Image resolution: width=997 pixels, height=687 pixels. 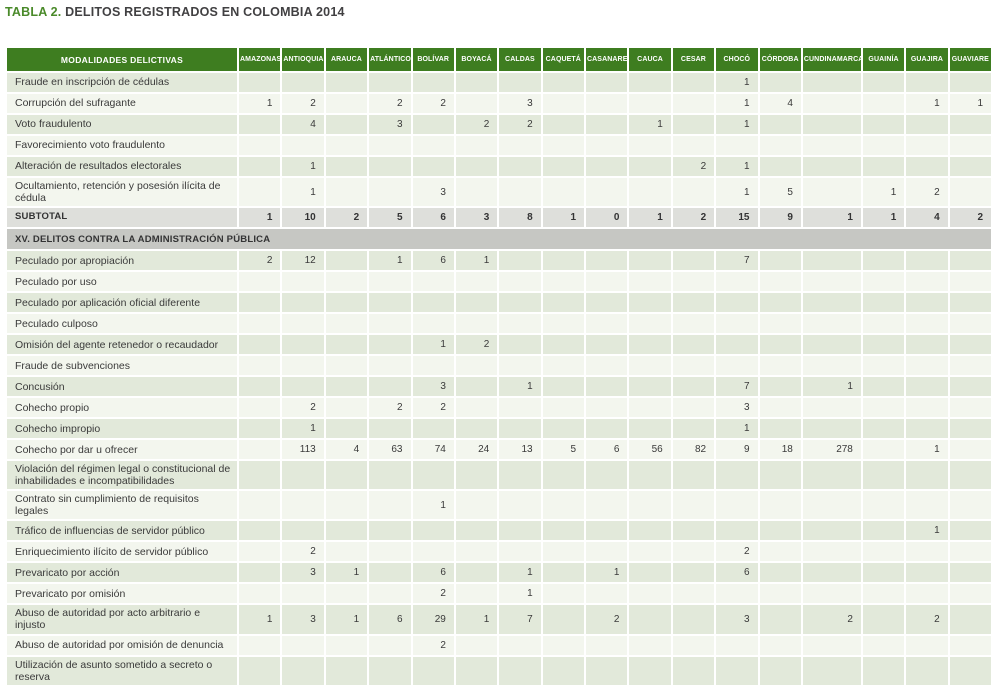 What do you see at coordinates (433, 218) in the screenshot?
I see `cell: 6` at bounding box center [433, 218].